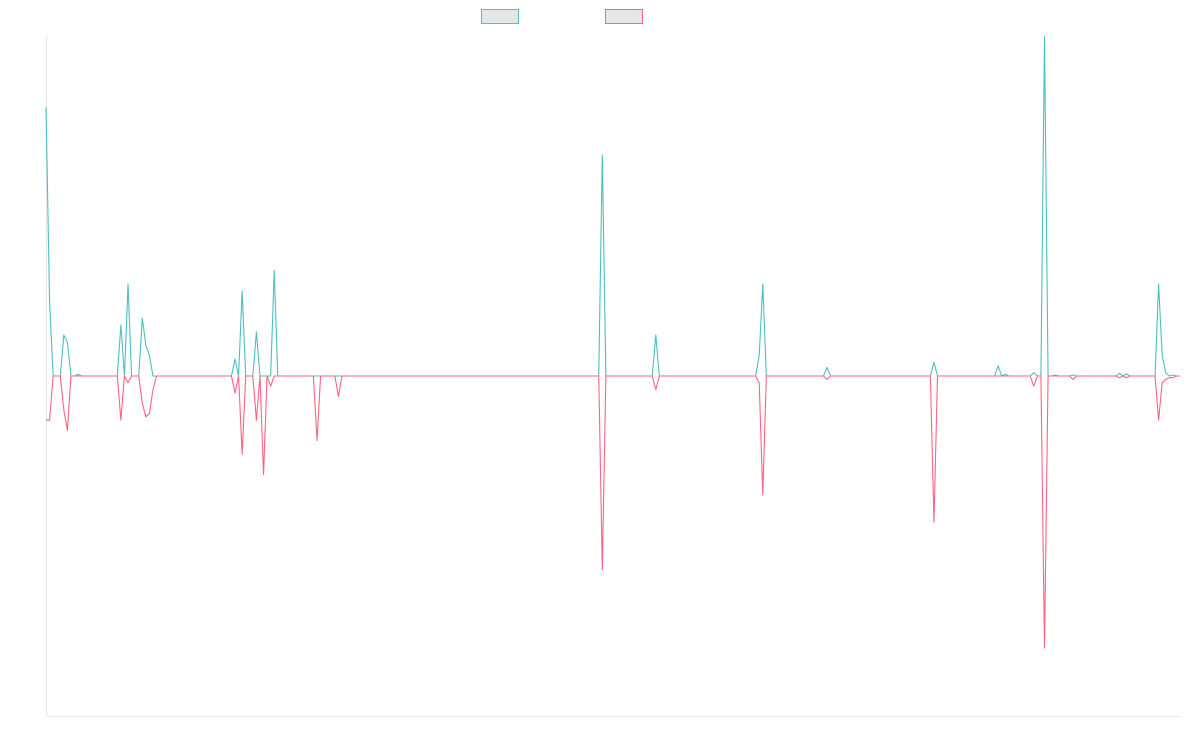 This screenshot has width=1200, height=750. Describe the element at coordinates (600, 18) in the screenshot. I see `legend` at that location.